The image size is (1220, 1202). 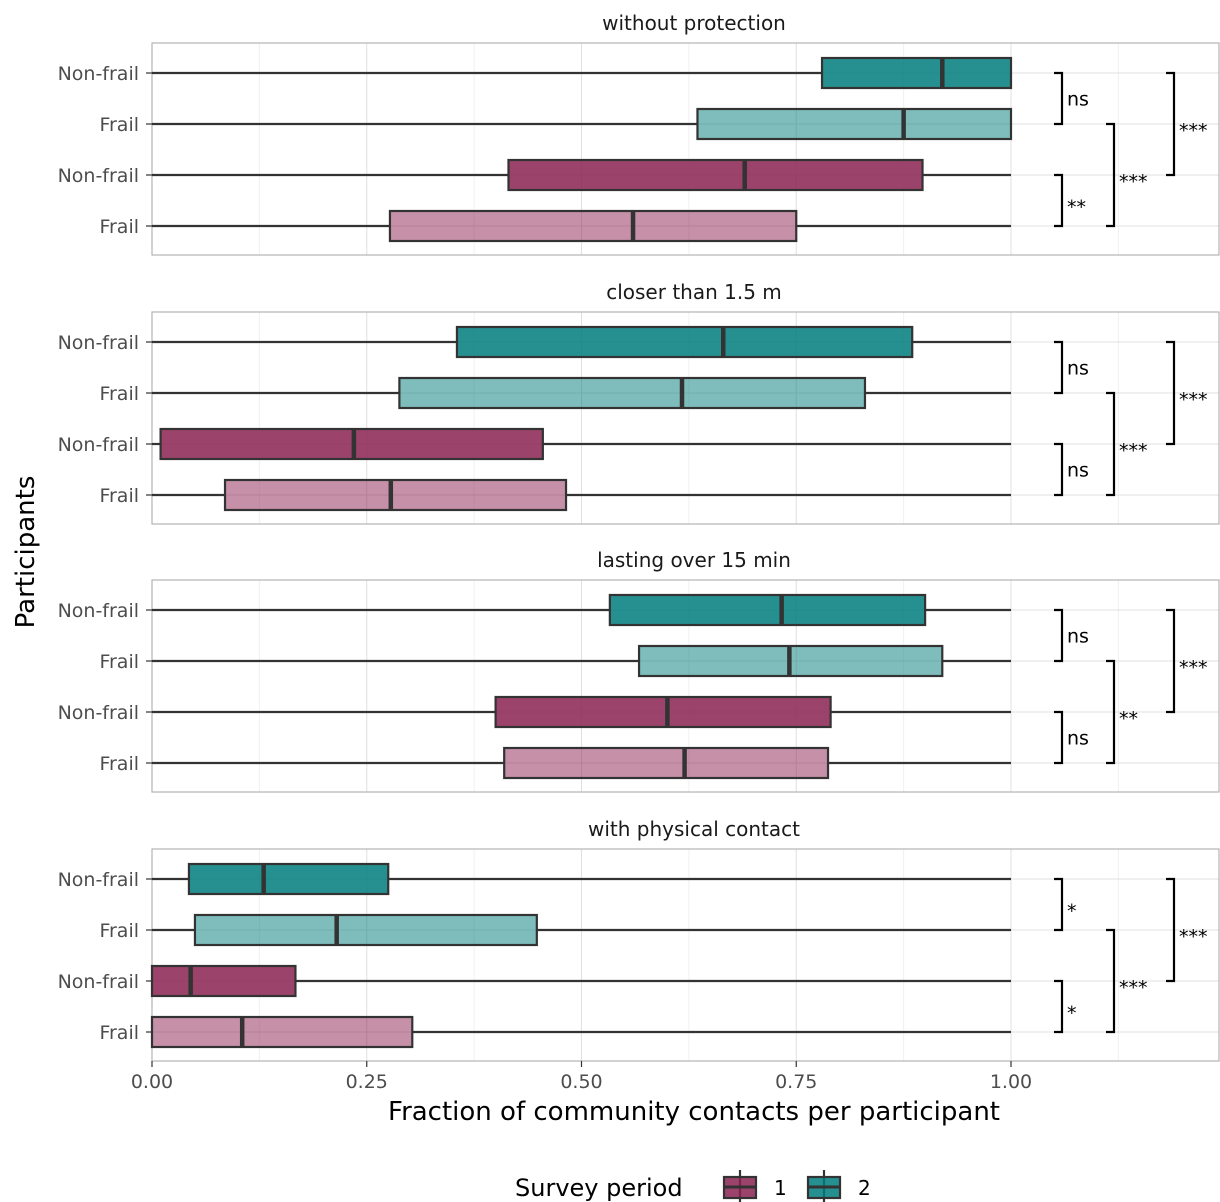 What do you see at coordinates (694, 23) in the screenshot?
I see `panel-title: without protection` at bounding box center [694, 23].